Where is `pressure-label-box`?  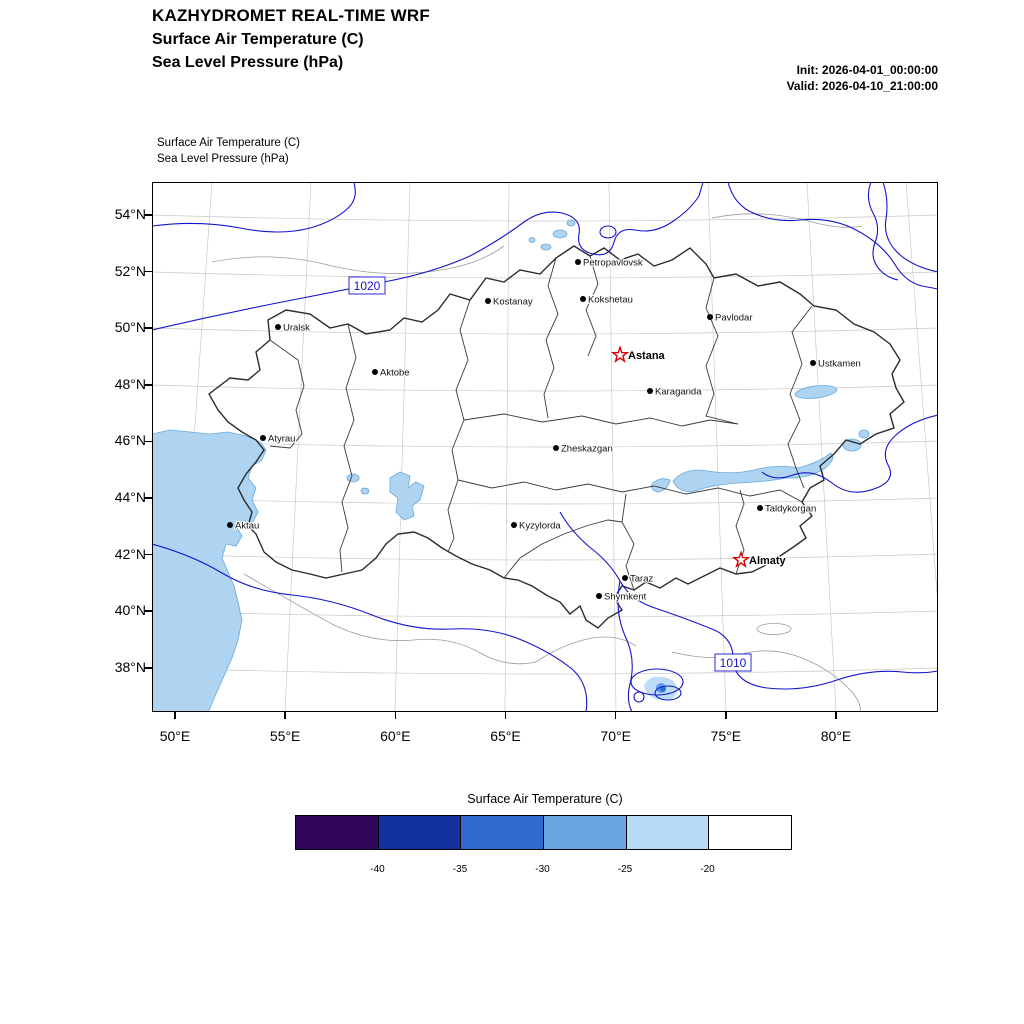
pressure-label-box is located at coordinates (733, 662).